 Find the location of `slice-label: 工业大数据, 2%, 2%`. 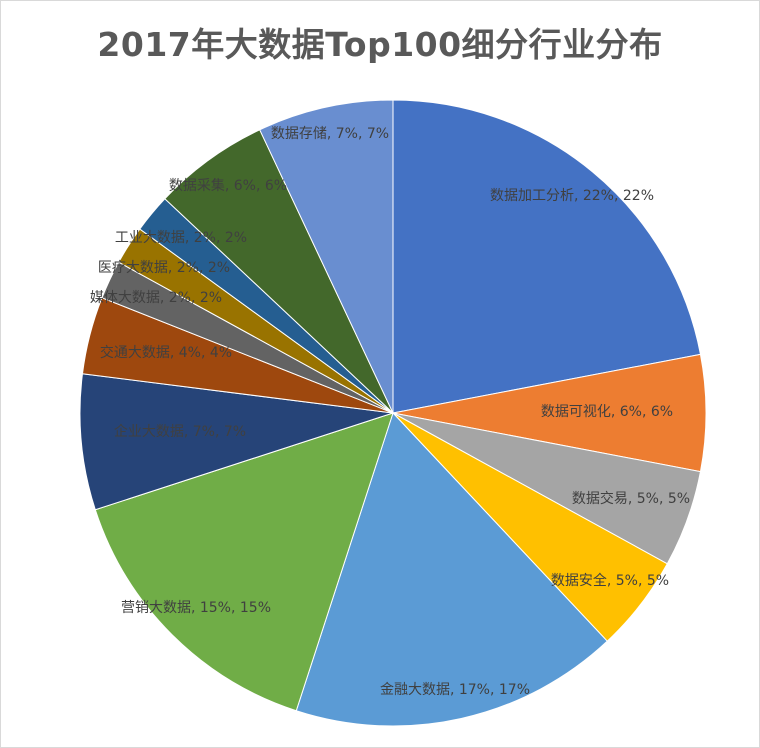

slice-label: 工业大数据, 2%, 2% is located at coordinates (181, 238).